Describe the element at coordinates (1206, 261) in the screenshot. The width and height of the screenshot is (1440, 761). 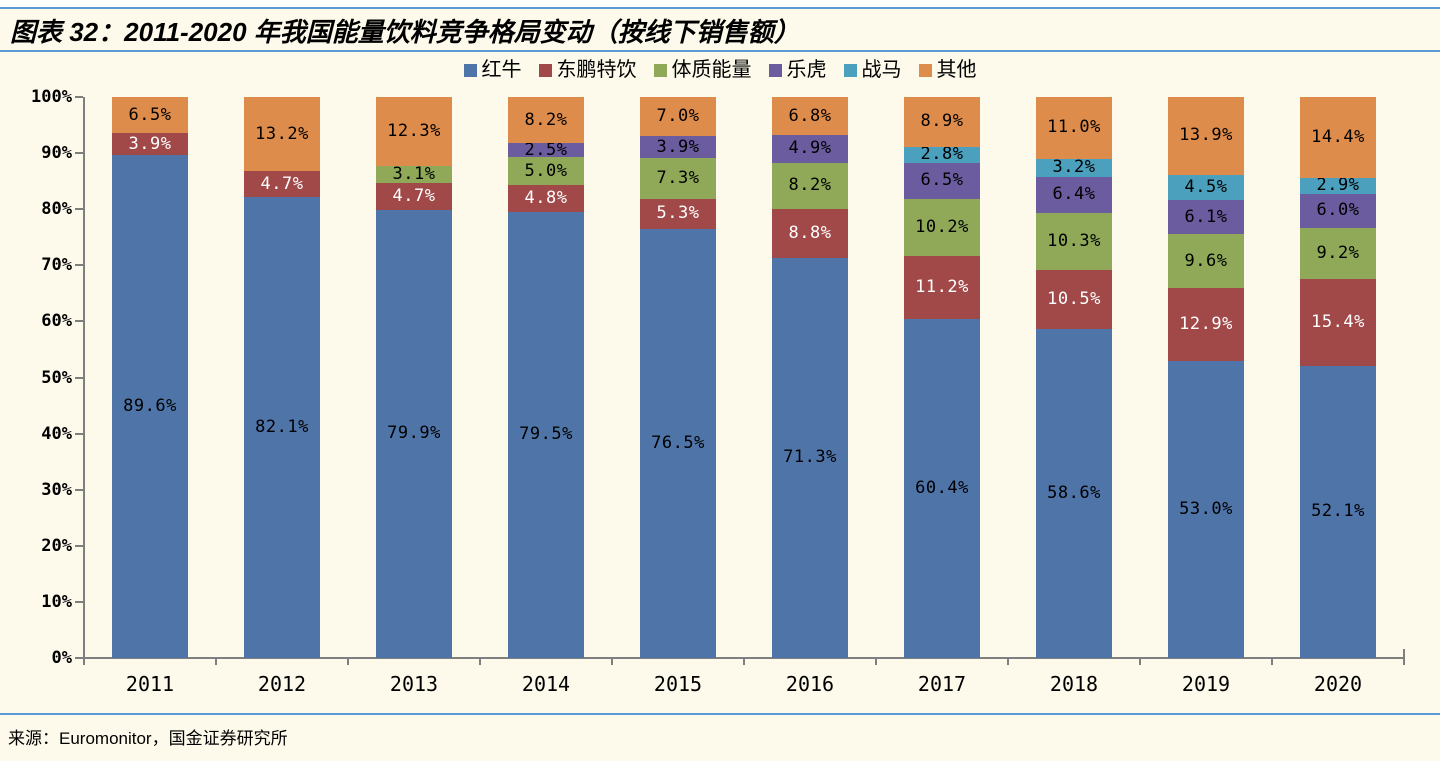
I see `bar-segment: 9.6%` at that location.